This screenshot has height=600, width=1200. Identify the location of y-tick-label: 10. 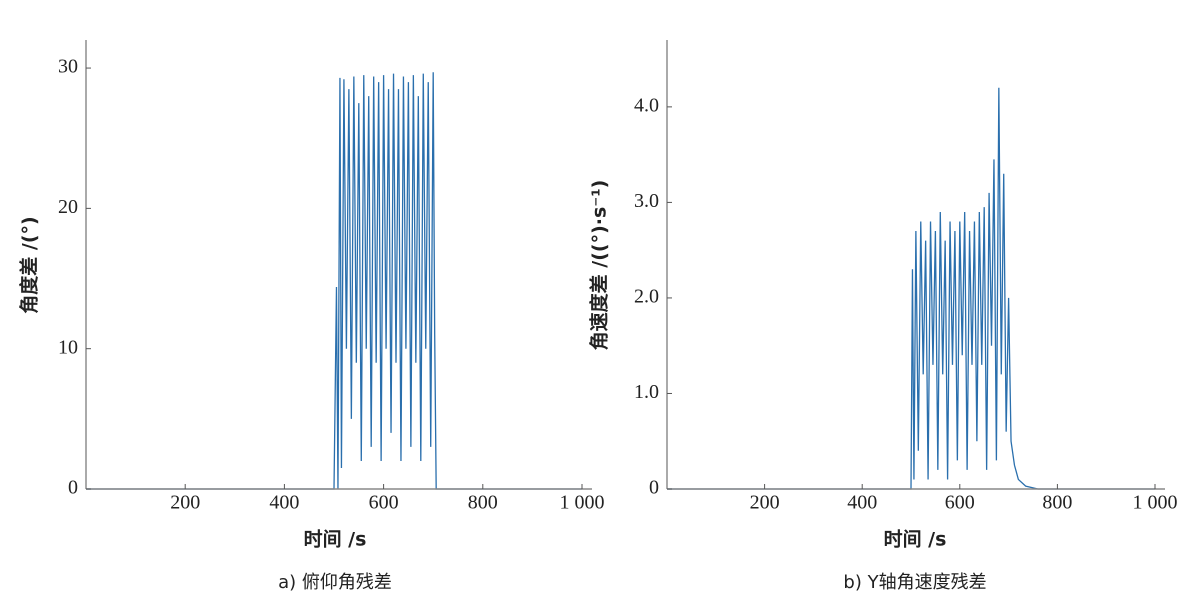
(68, 347).